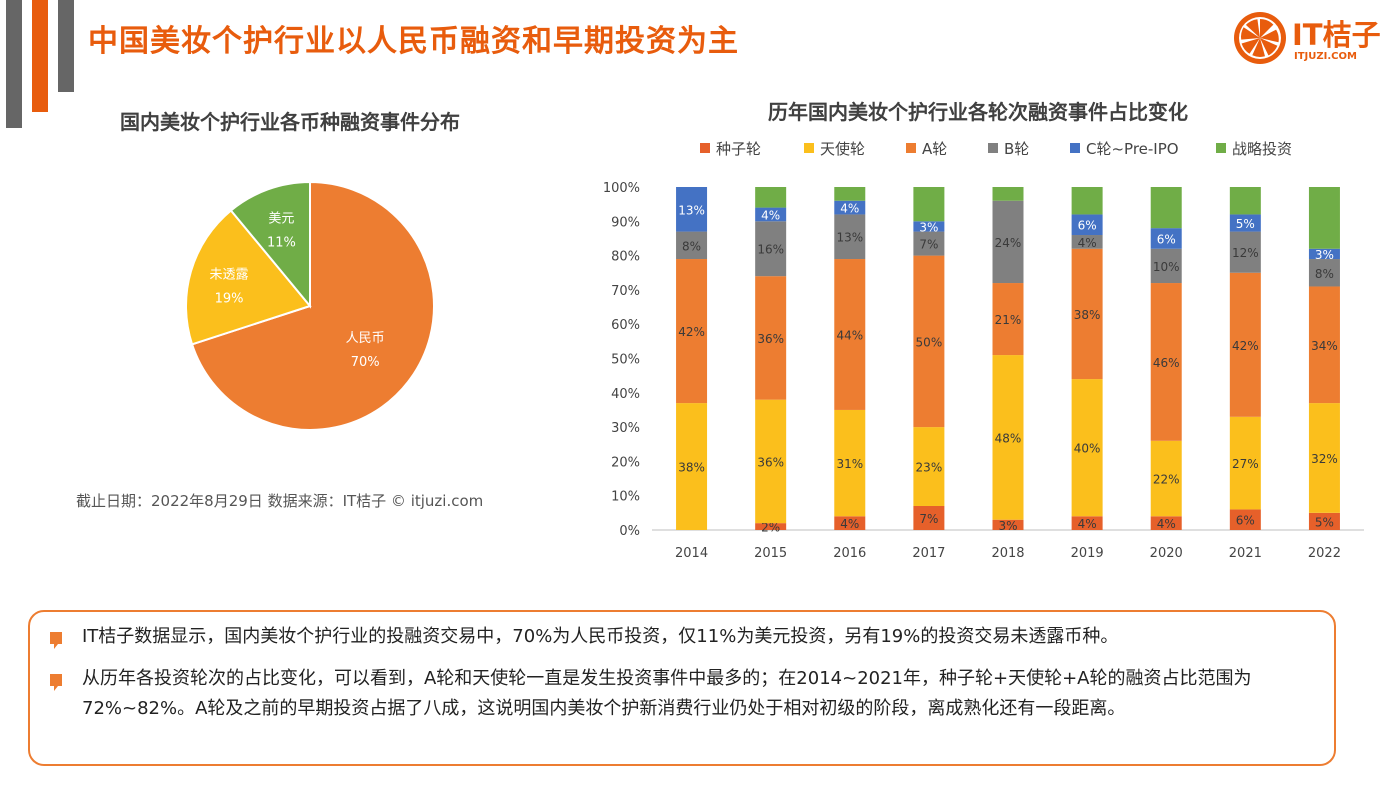 This screenshot has height=788, width=1400. What do you see at coordinates (625, 428) in the screenshot?
I see `y-tick-label: 30%` at bounding box center [625, 428].